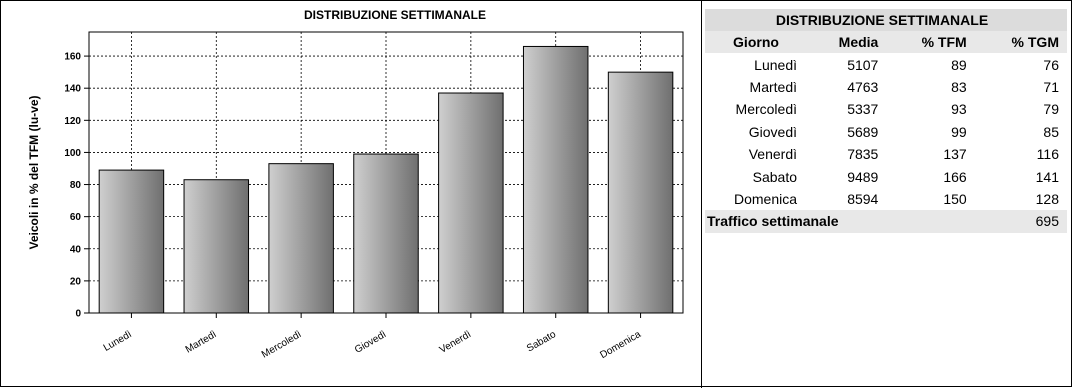 Image resolution: width=1073 pixels, height=388 pixels. I want to click on x-tick-label: Giovedì, so click(371, 342).